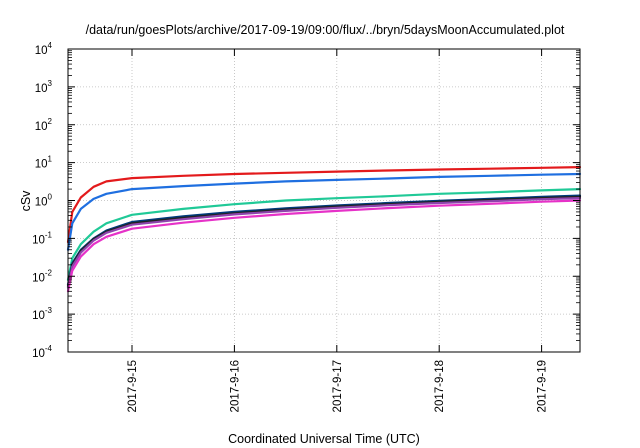  What do you see at coordinates (235, 386) in the screenshot?
I see `x-tick-label: 2017-9-16` at bounding box center [235, 386].